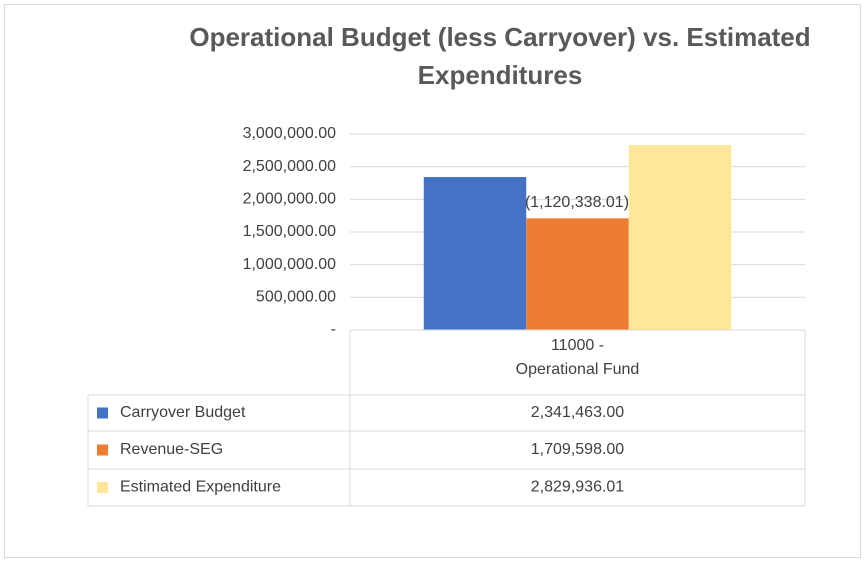 This screenshot has width=865, height=562. What do you see at coordinates (578, 487) in the screenshot?
I see `table-value: 2,829,936.01` at bounding box center [578, 487].